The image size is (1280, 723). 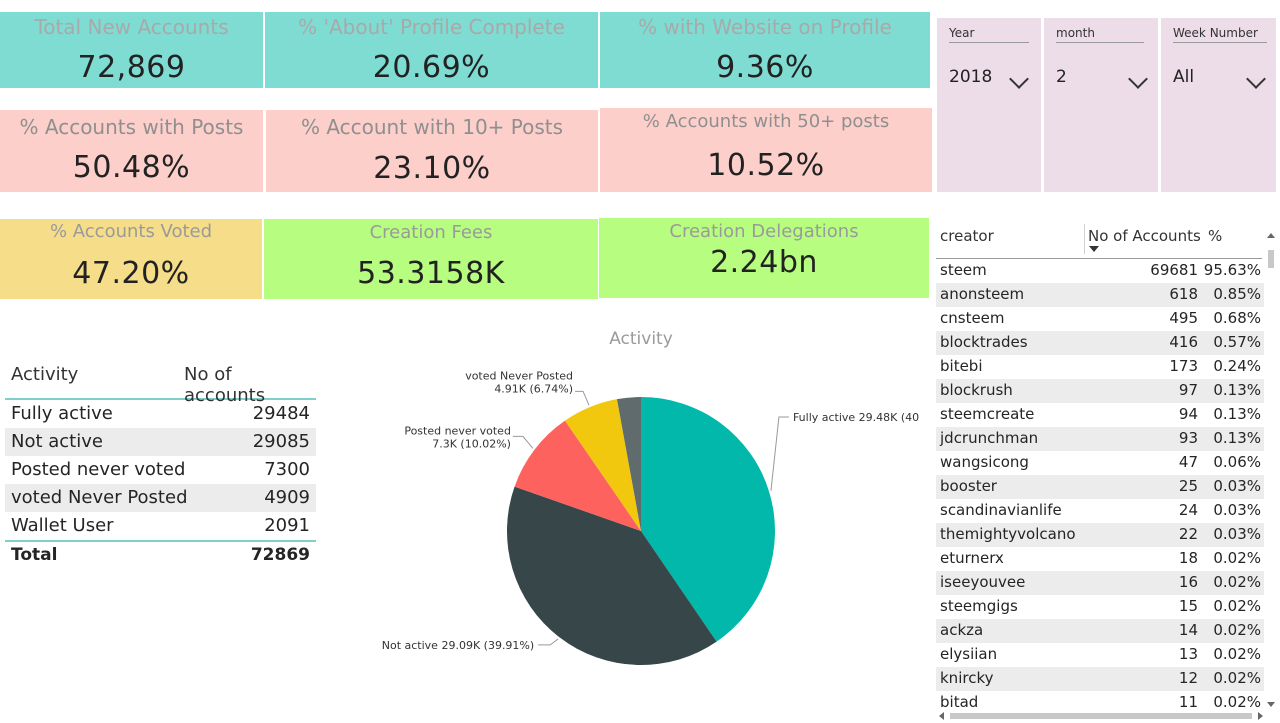 What do you see at coordinates (969, 654) in the screenshot?
I see `creator-name: elysiian` at bounding box center [969, 654].